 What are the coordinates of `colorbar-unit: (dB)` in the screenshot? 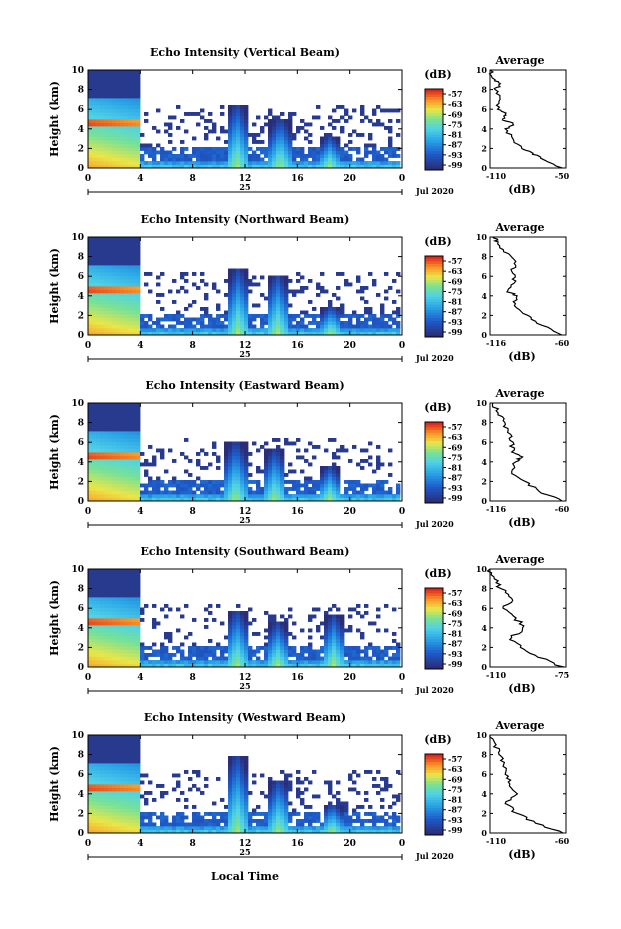 It's located at (437, 241).